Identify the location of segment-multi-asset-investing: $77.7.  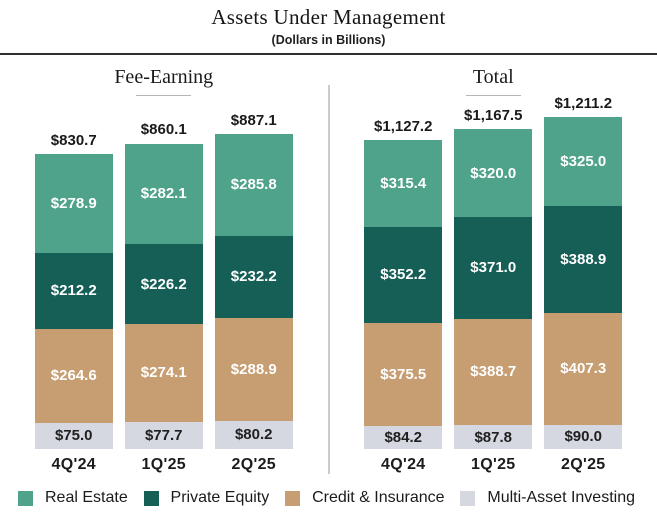
(163, 435).